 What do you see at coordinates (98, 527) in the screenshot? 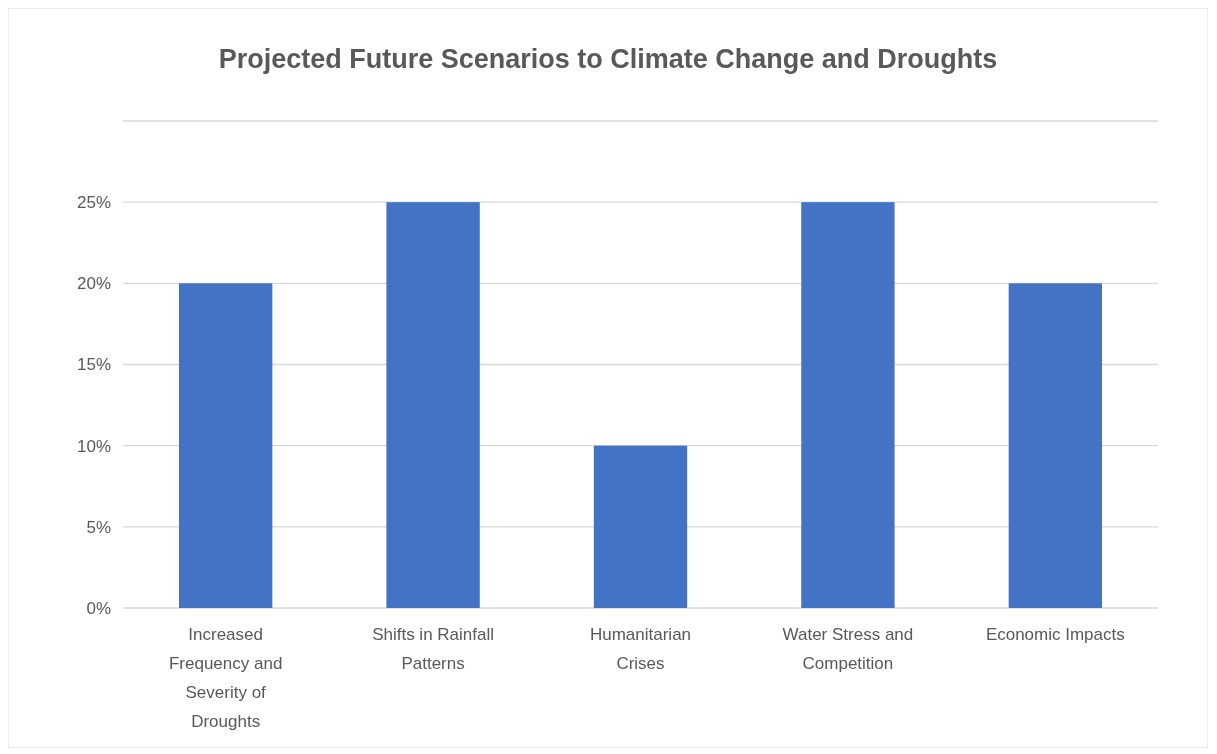
I see `y-tick-label: 5%` at bounding box center [98, 527].